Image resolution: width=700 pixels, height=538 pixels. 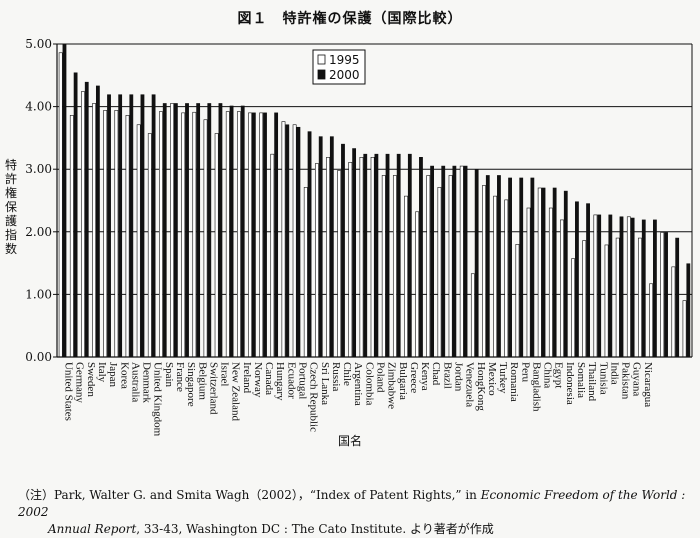 What do you see at coordinates (92, 529) in the screenshot?
I see `note-line2-italic: Annual Report` at bounding box center [92, 529].